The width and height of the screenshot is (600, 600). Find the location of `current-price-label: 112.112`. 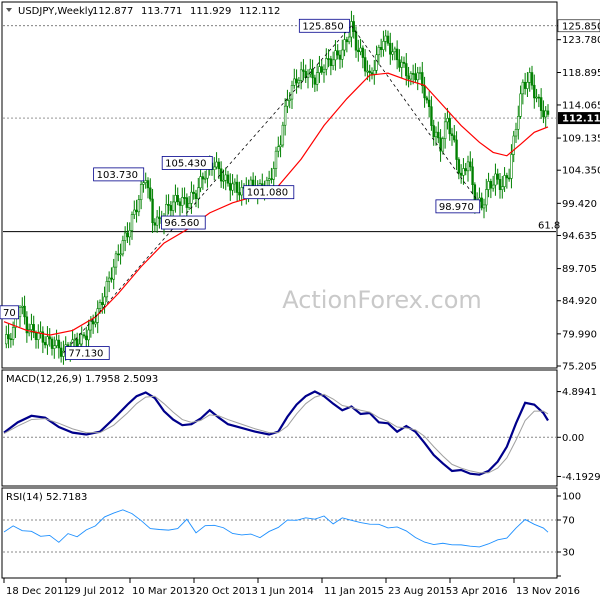

current-price-label: 112.112 is located at coordinates (581, 119).